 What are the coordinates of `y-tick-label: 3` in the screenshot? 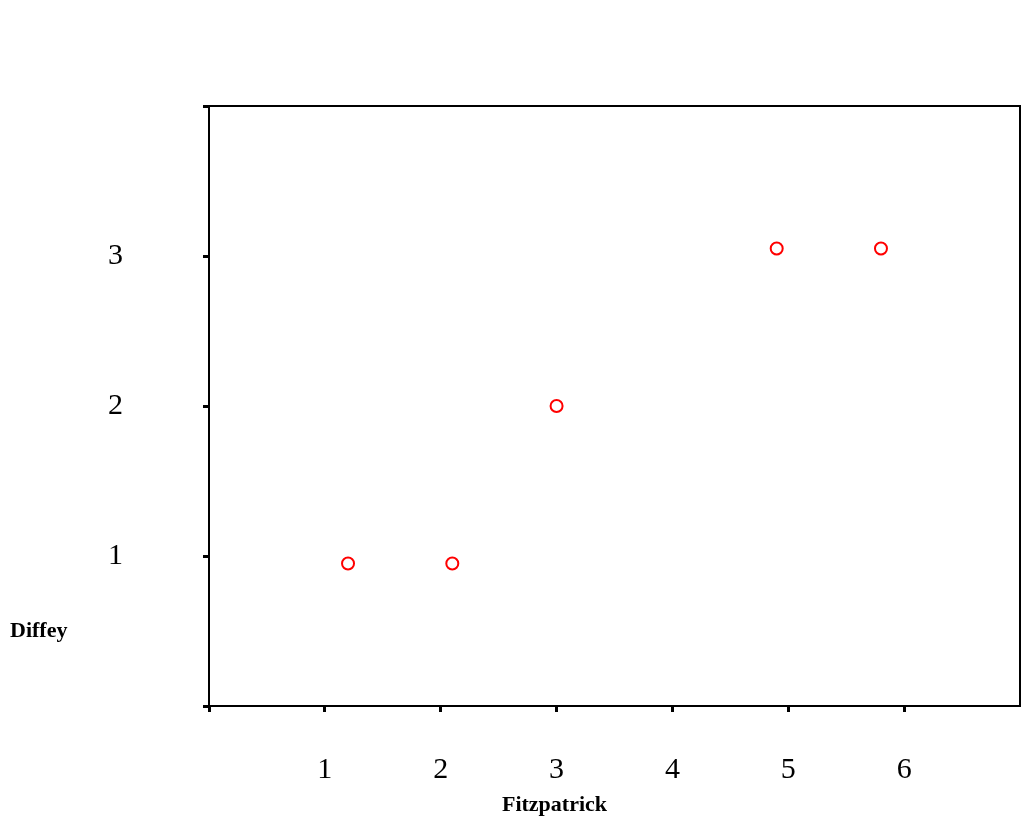 It's located at (115, 253).